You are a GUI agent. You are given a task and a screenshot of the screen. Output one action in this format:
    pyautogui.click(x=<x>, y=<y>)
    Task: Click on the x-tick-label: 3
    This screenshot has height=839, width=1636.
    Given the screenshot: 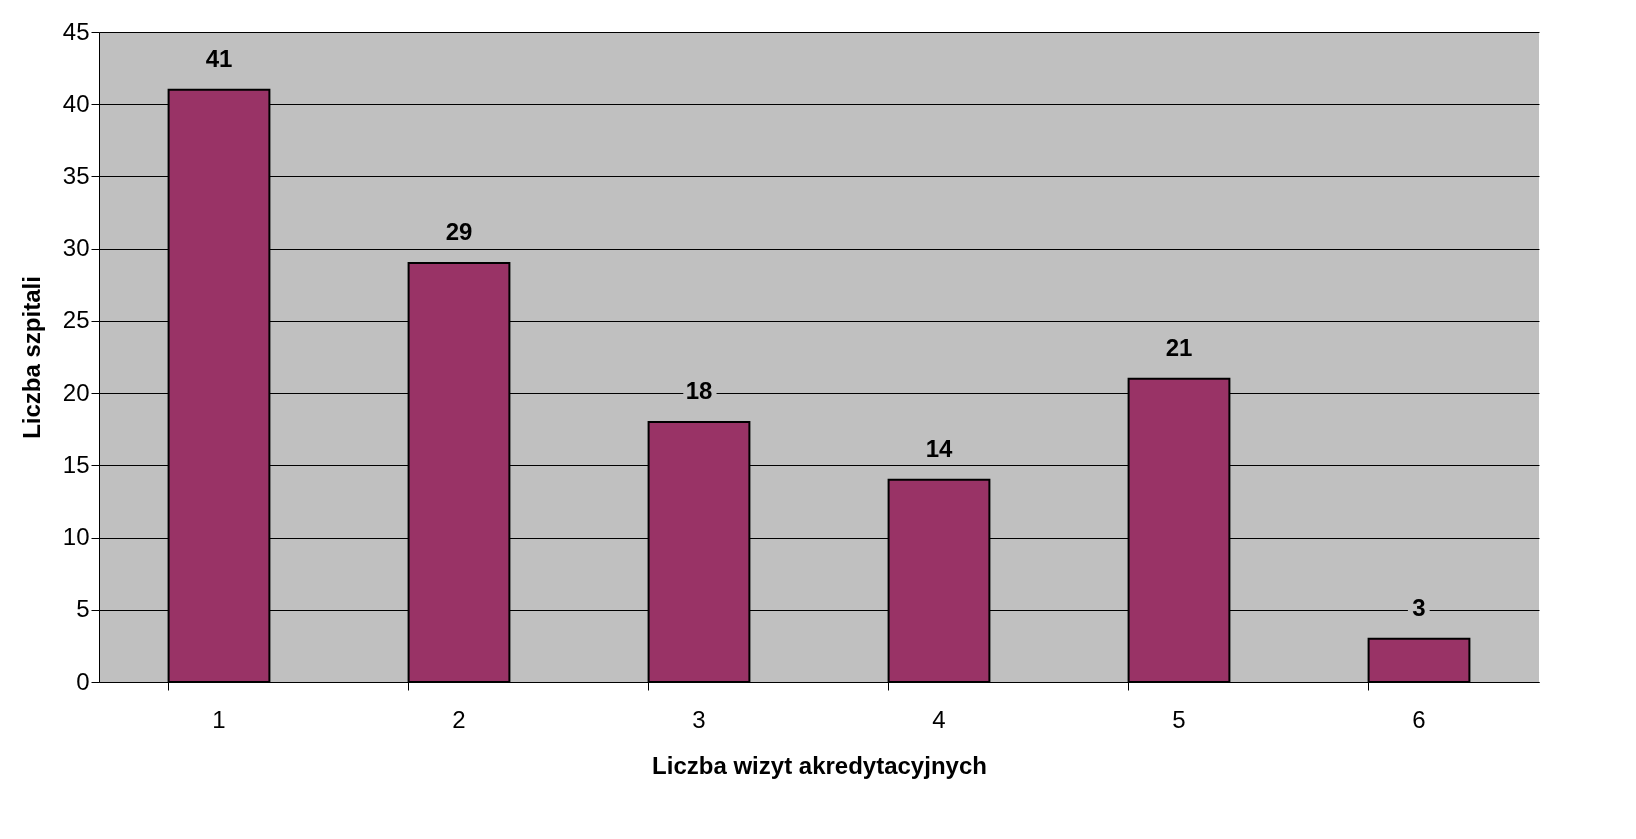 What is the action you would take?
    pyautogui.click(x=699, y=719)
    